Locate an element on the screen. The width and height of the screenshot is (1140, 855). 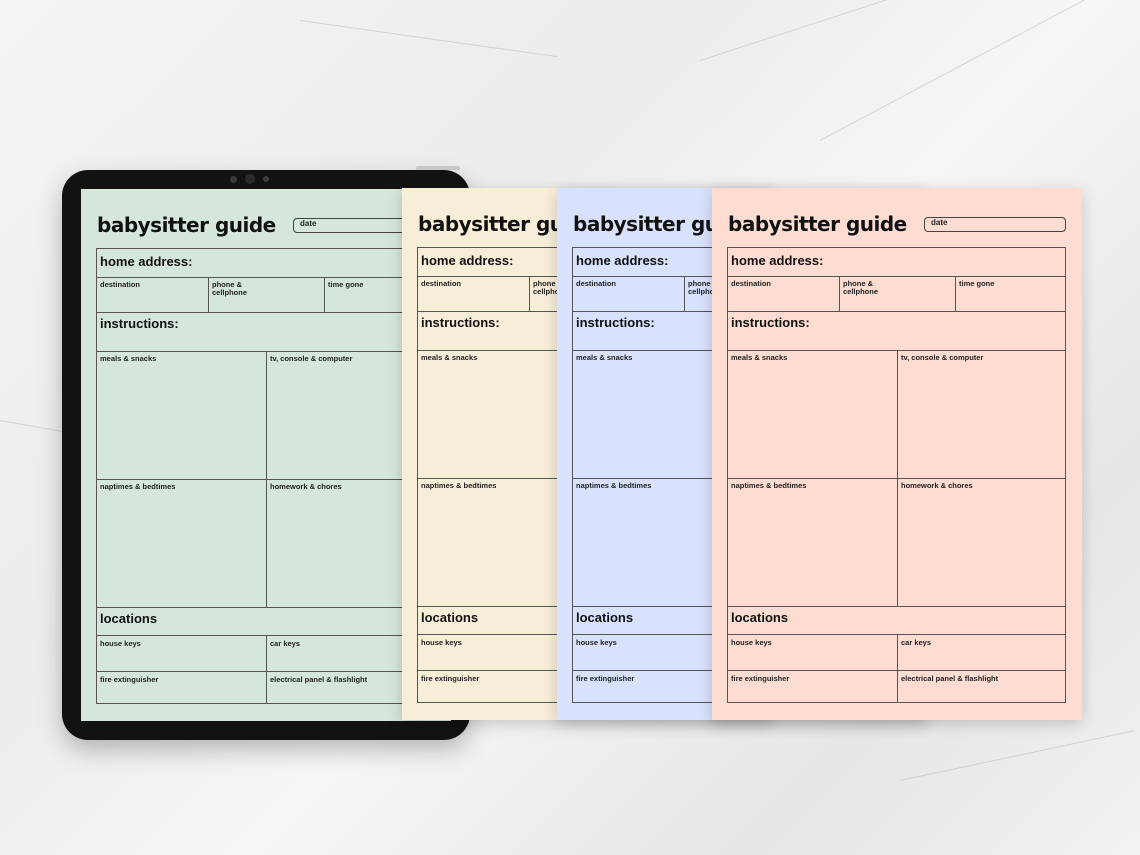
tablet-power-button is located at coordinates (438, 168).